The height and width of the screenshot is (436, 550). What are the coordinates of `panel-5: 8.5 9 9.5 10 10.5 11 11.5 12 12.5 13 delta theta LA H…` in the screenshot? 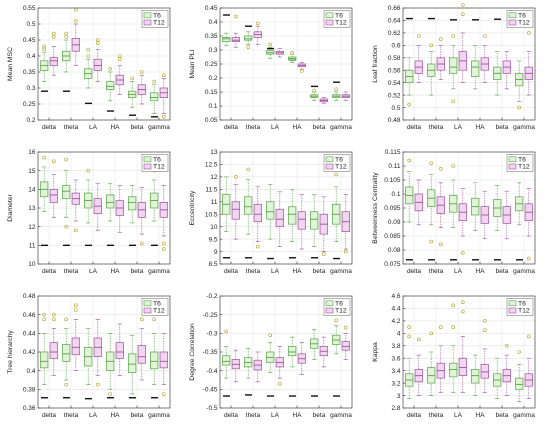 It's located at (271, 212).